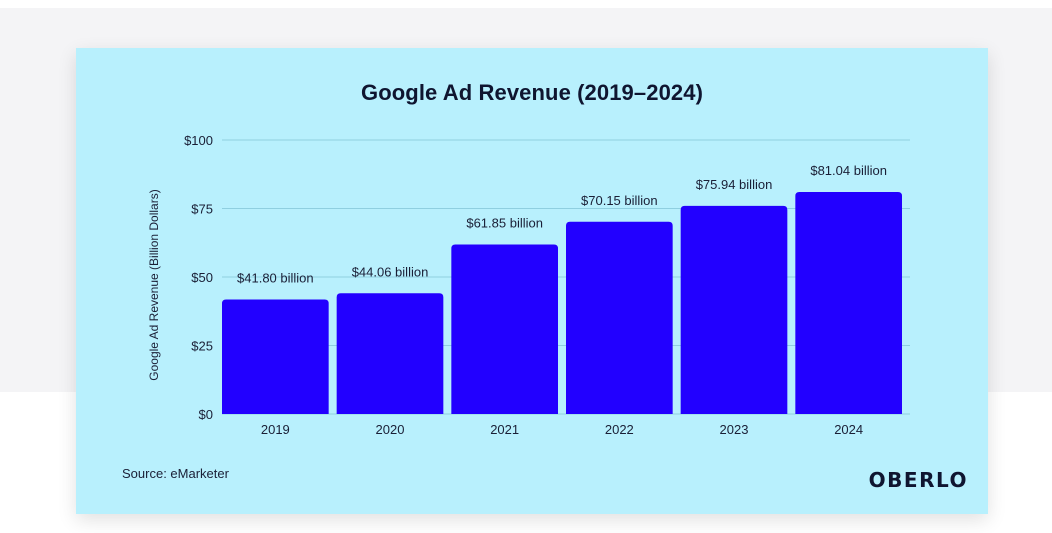 The width and height of the screenshot is (1052, 533). Describe the element at coordinates (532, 92) in the screenshot. I see `chart-title: Google Ad Revenue (2019–2024)` at that location.